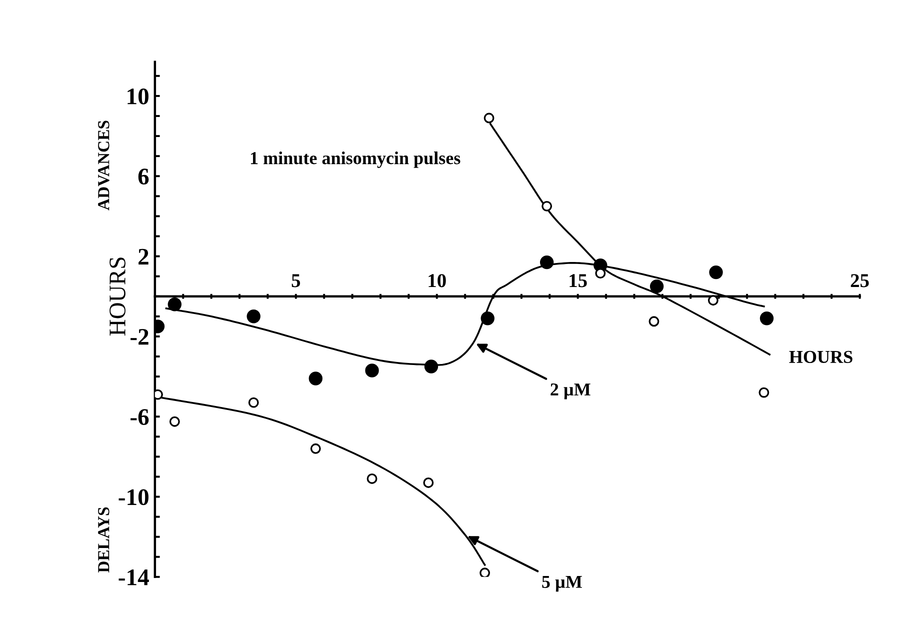 Image resolution: width=906 pixels, height=619 pixels. I want to click on x-tick-label: 25, so click(859, 281).